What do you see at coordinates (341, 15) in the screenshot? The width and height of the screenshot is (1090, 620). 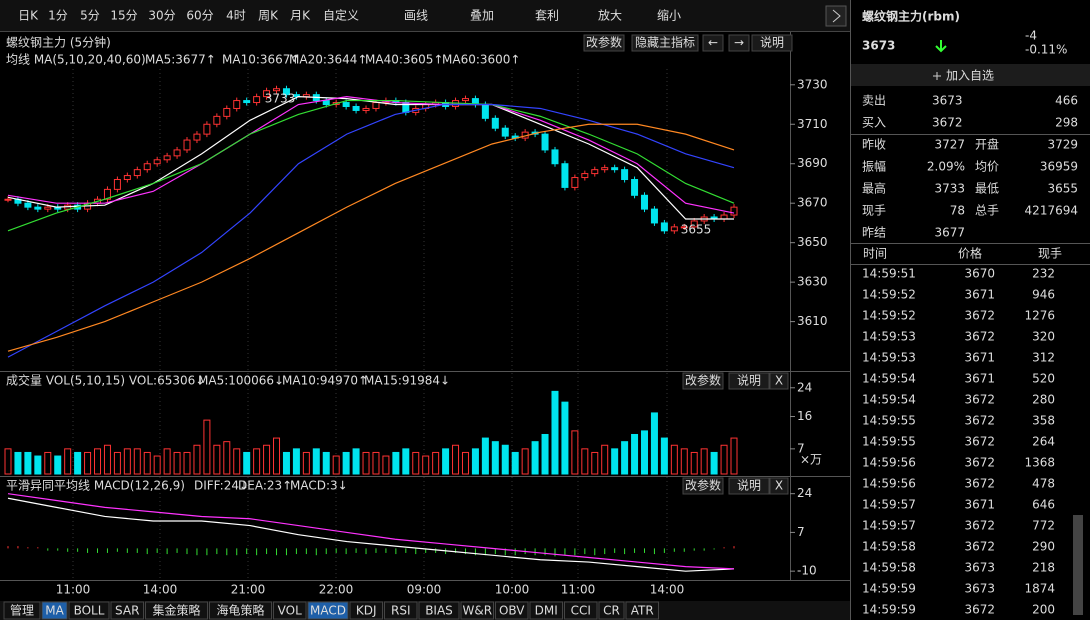 I see `toolbar-item: 自定义` at bounding box center [341, 15].